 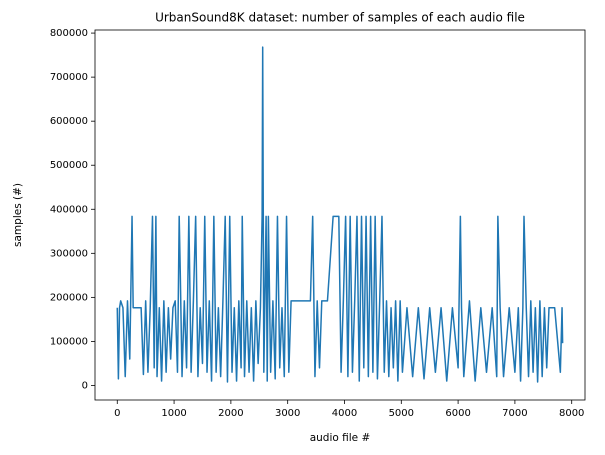 I want to click on y-tick-label: 0, so click(x=85, y=385).